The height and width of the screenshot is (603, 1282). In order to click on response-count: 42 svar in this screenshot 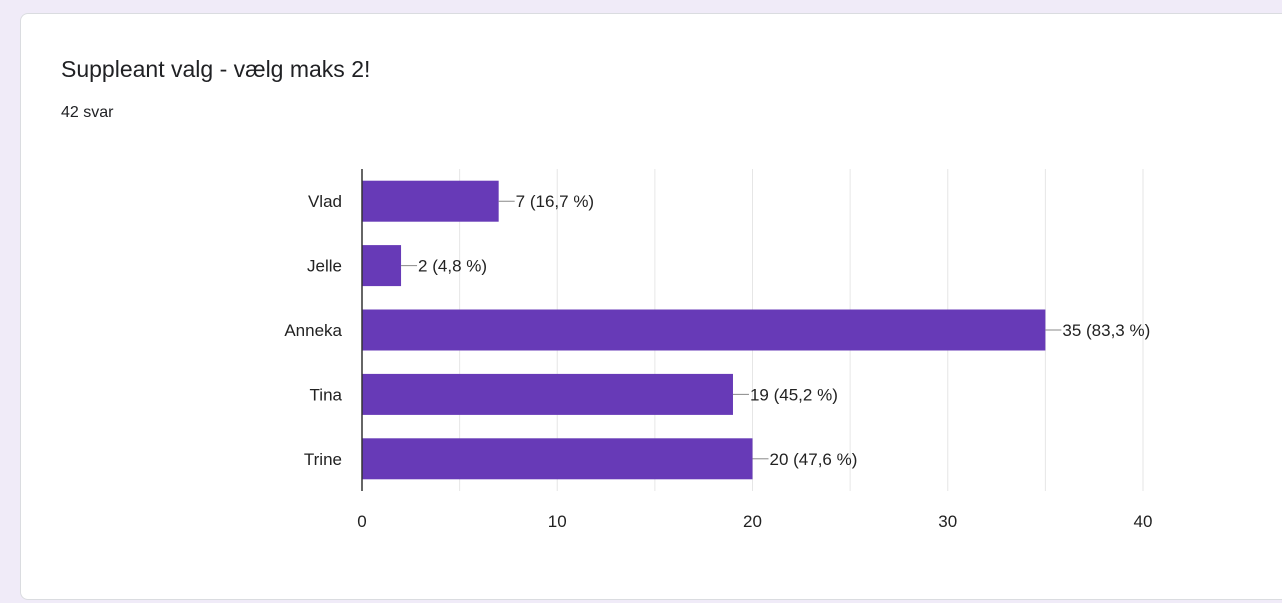, I will do `click(87, 112)`.